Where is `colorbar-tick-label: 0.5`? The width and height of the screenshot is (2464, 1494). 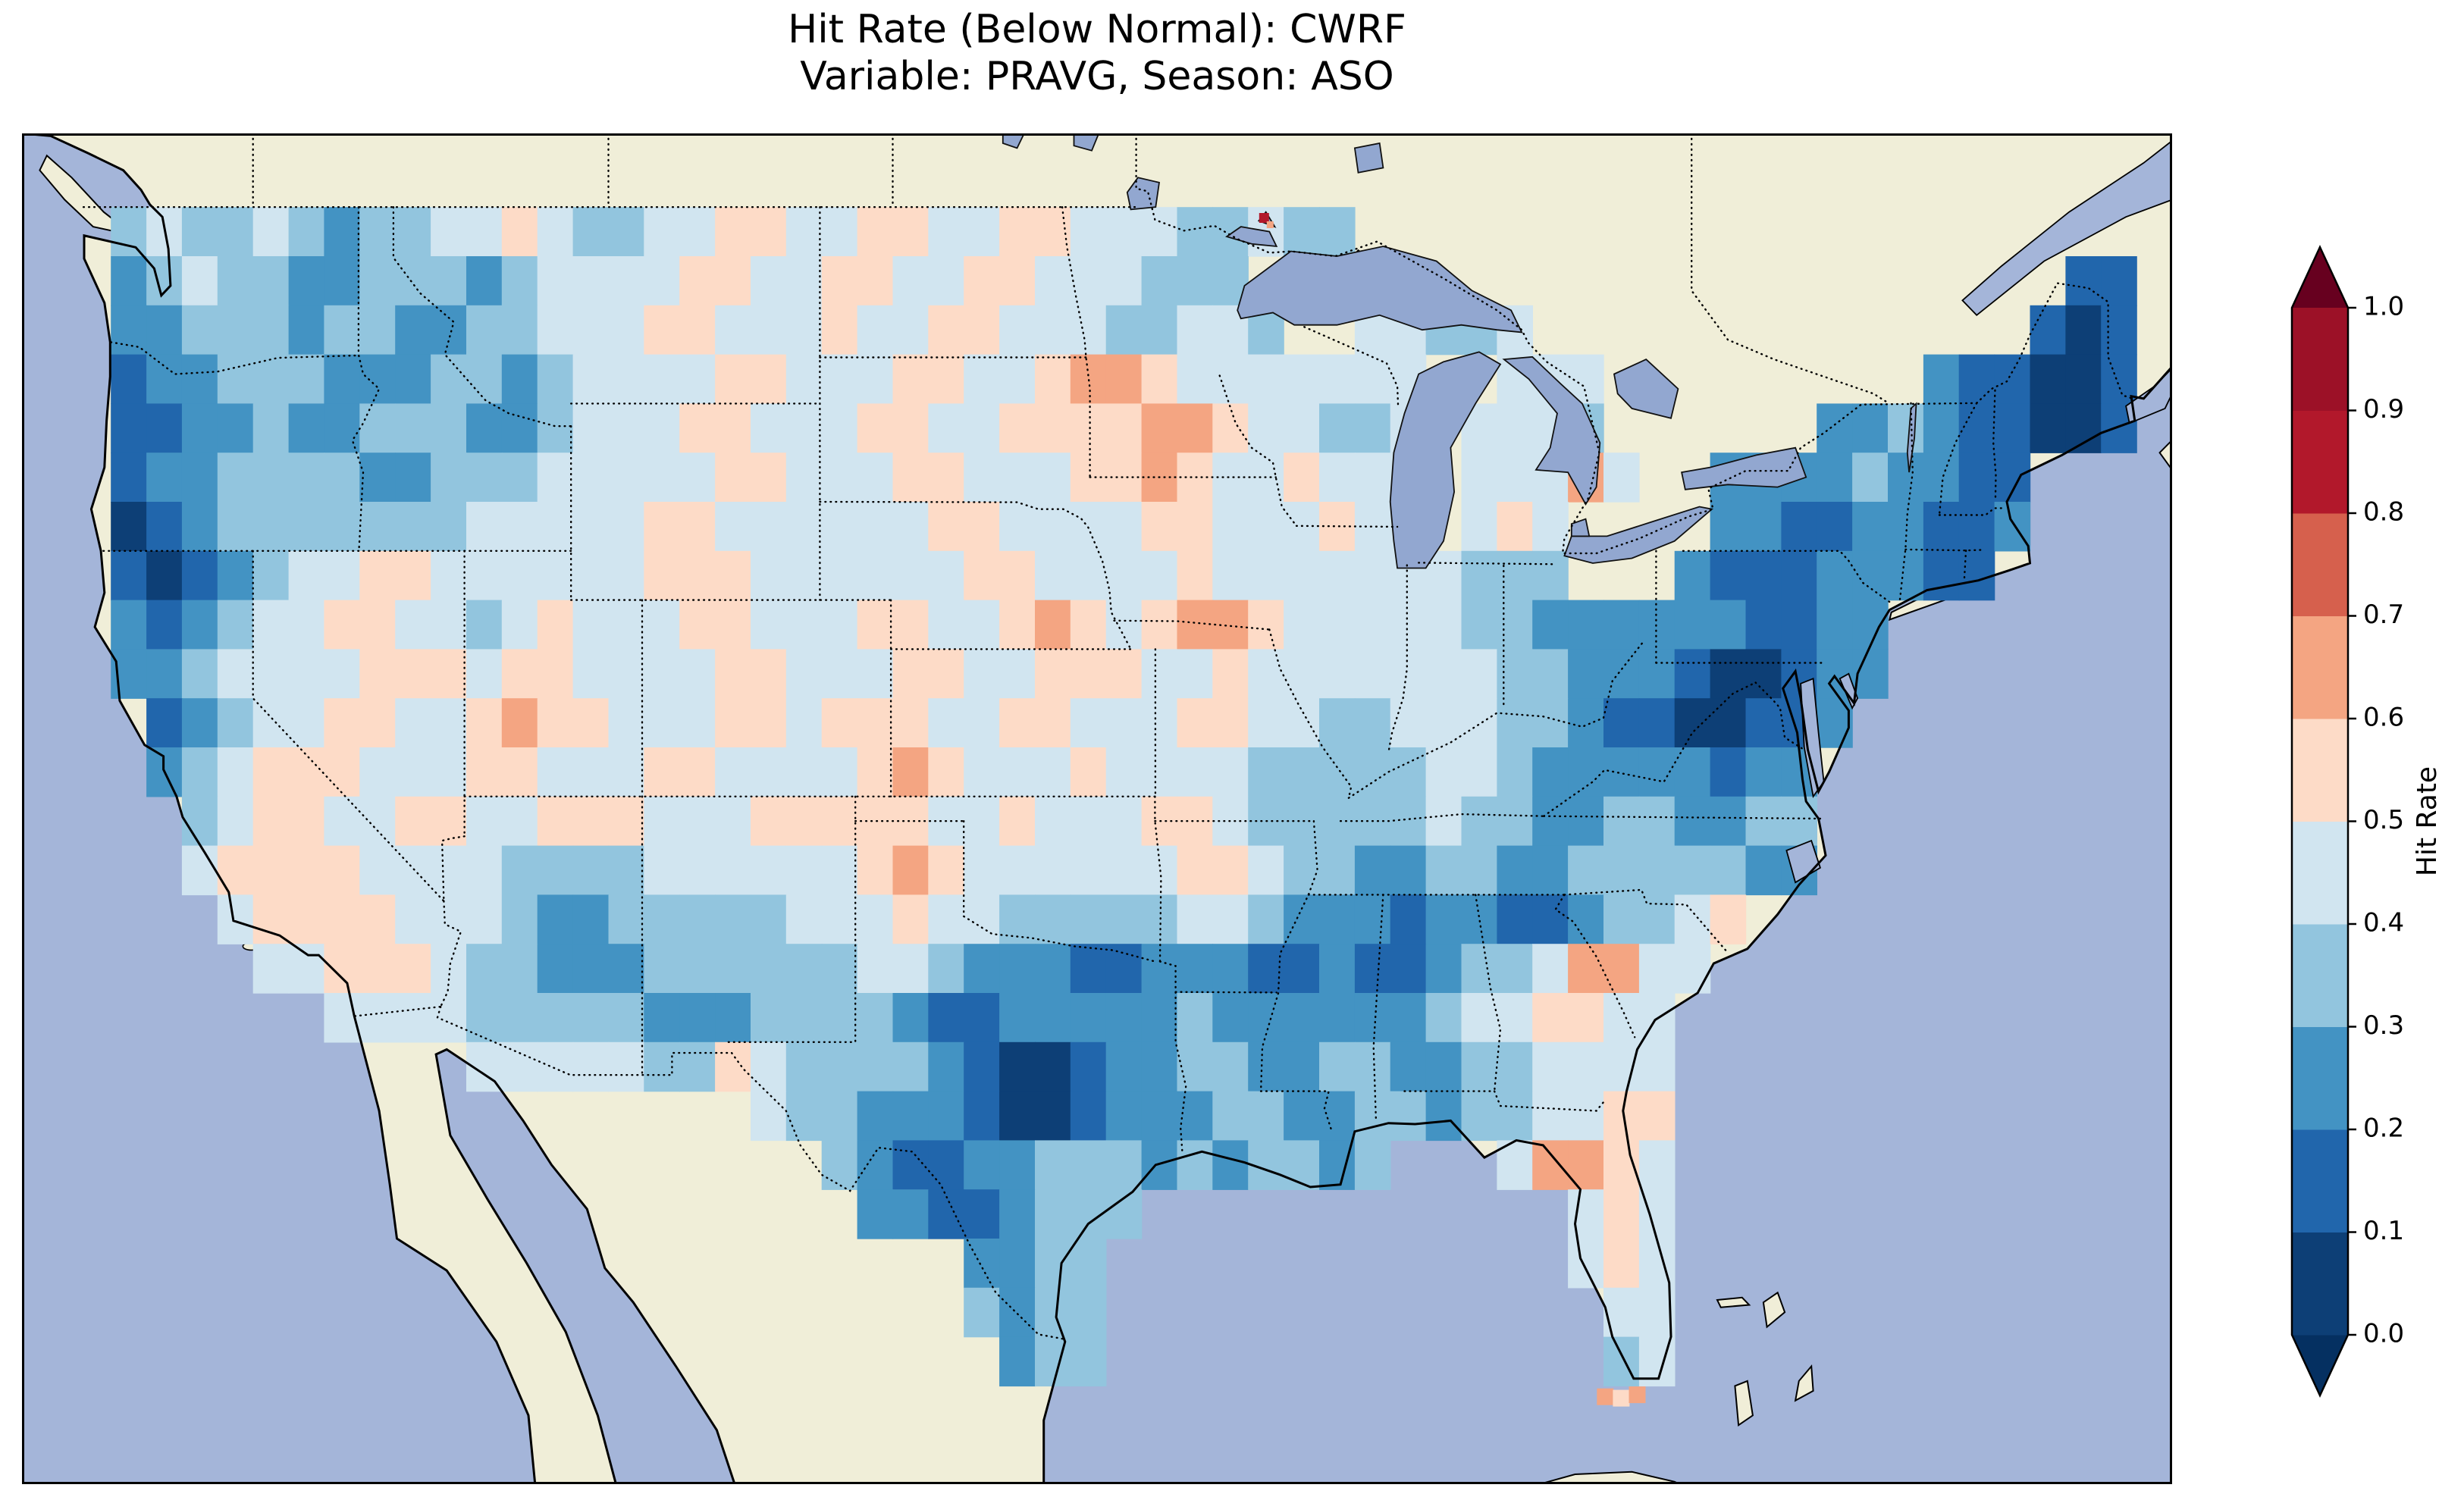 colorbar-tick-label: 0.5 is located at coordinates (2384, 820).